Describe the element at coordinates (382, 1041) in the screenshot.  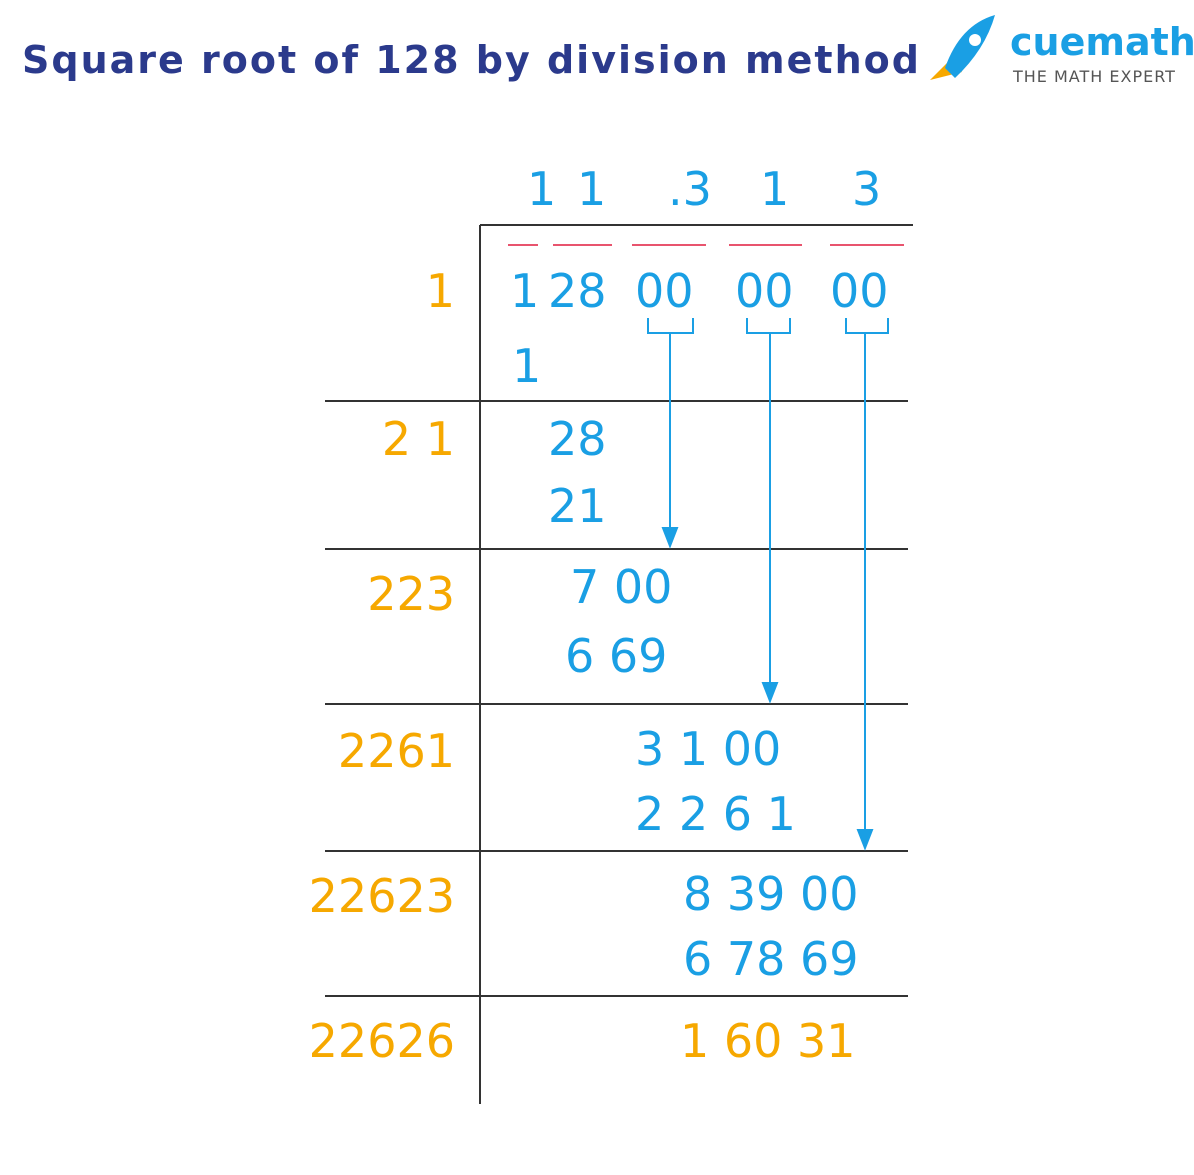
I see `divisor: 22626` at that location.